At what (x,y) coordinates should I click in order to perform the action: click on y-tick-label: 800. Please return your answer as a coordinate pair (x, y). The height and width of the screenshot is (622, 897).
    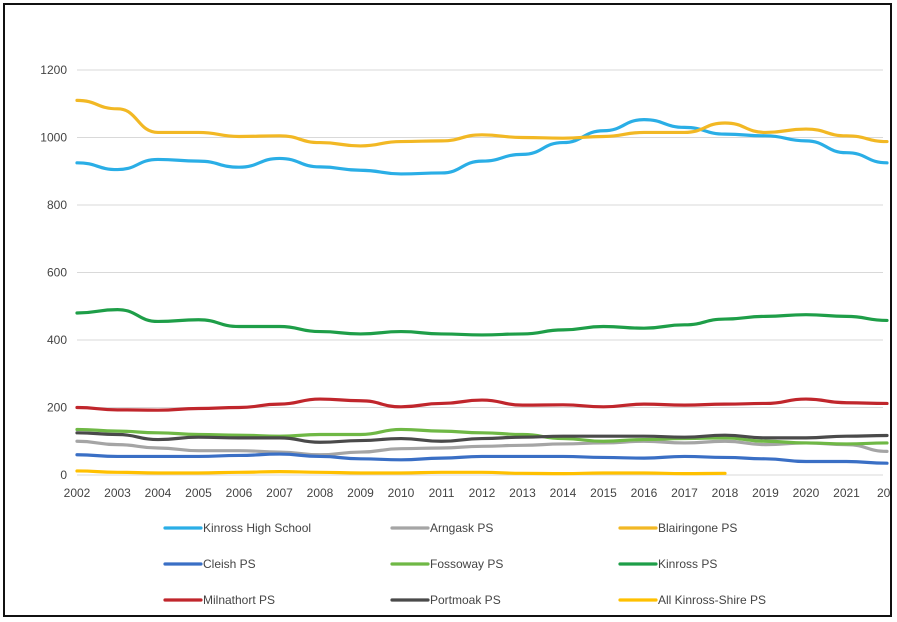
    Looking at the image, I should click on (57, 205).